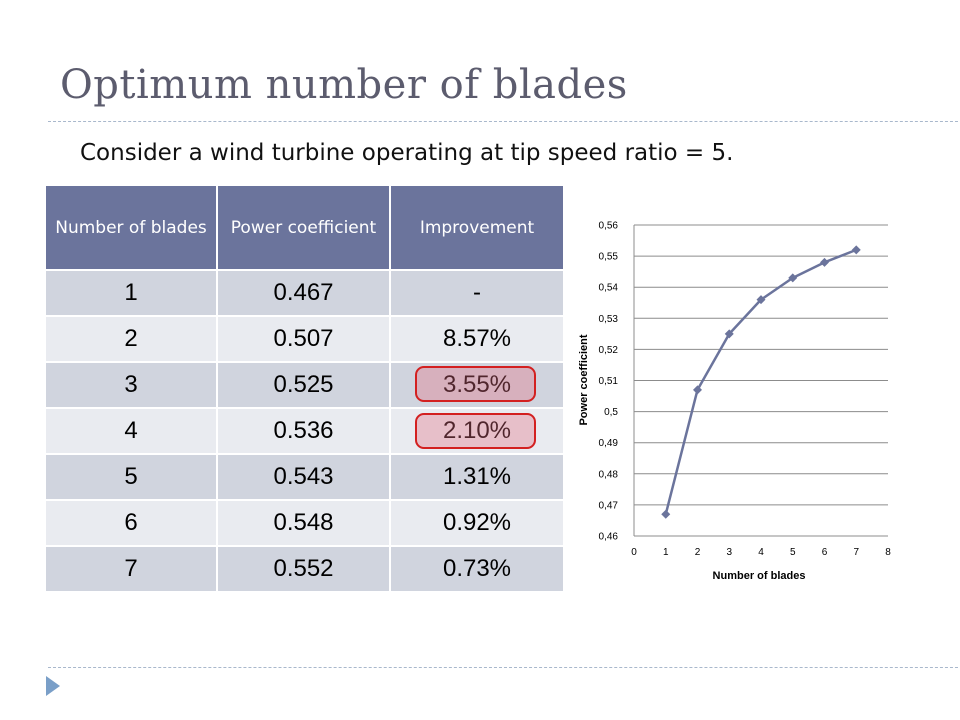  What do you see at coordinates (476, 522) in the screenshot?
I see `improvement-cell: 0.92%` at bounding box center [476, 522].